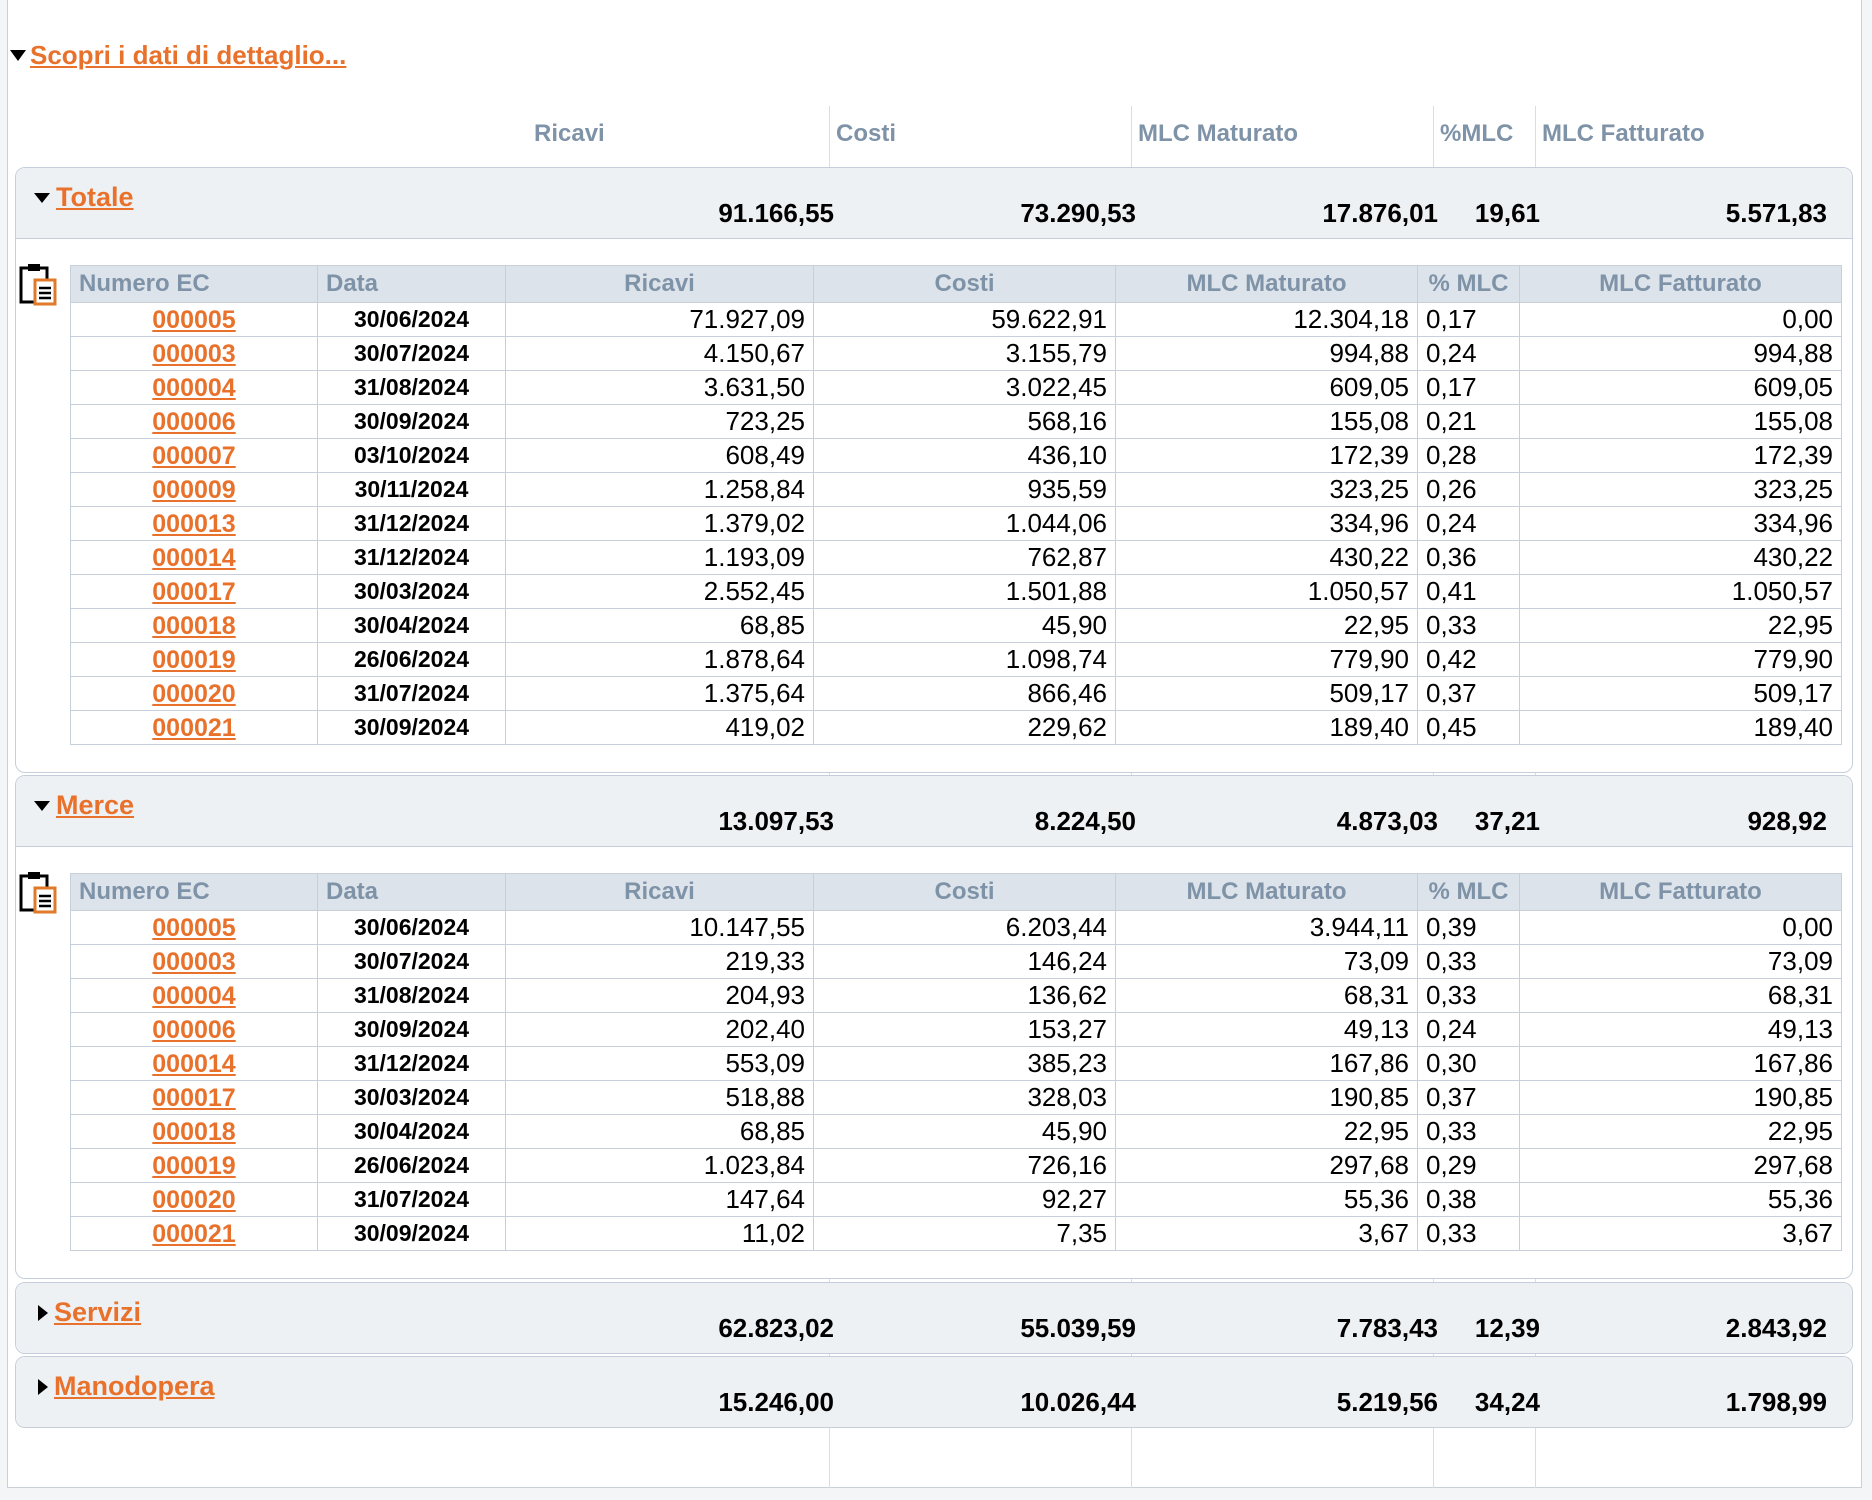 The height and width of the screenshot is (1500, 1872). Describe the element at coordinates (1680, 693) in the screenshot. I see `mlc-fatturato-cell: 509,17` at that location.